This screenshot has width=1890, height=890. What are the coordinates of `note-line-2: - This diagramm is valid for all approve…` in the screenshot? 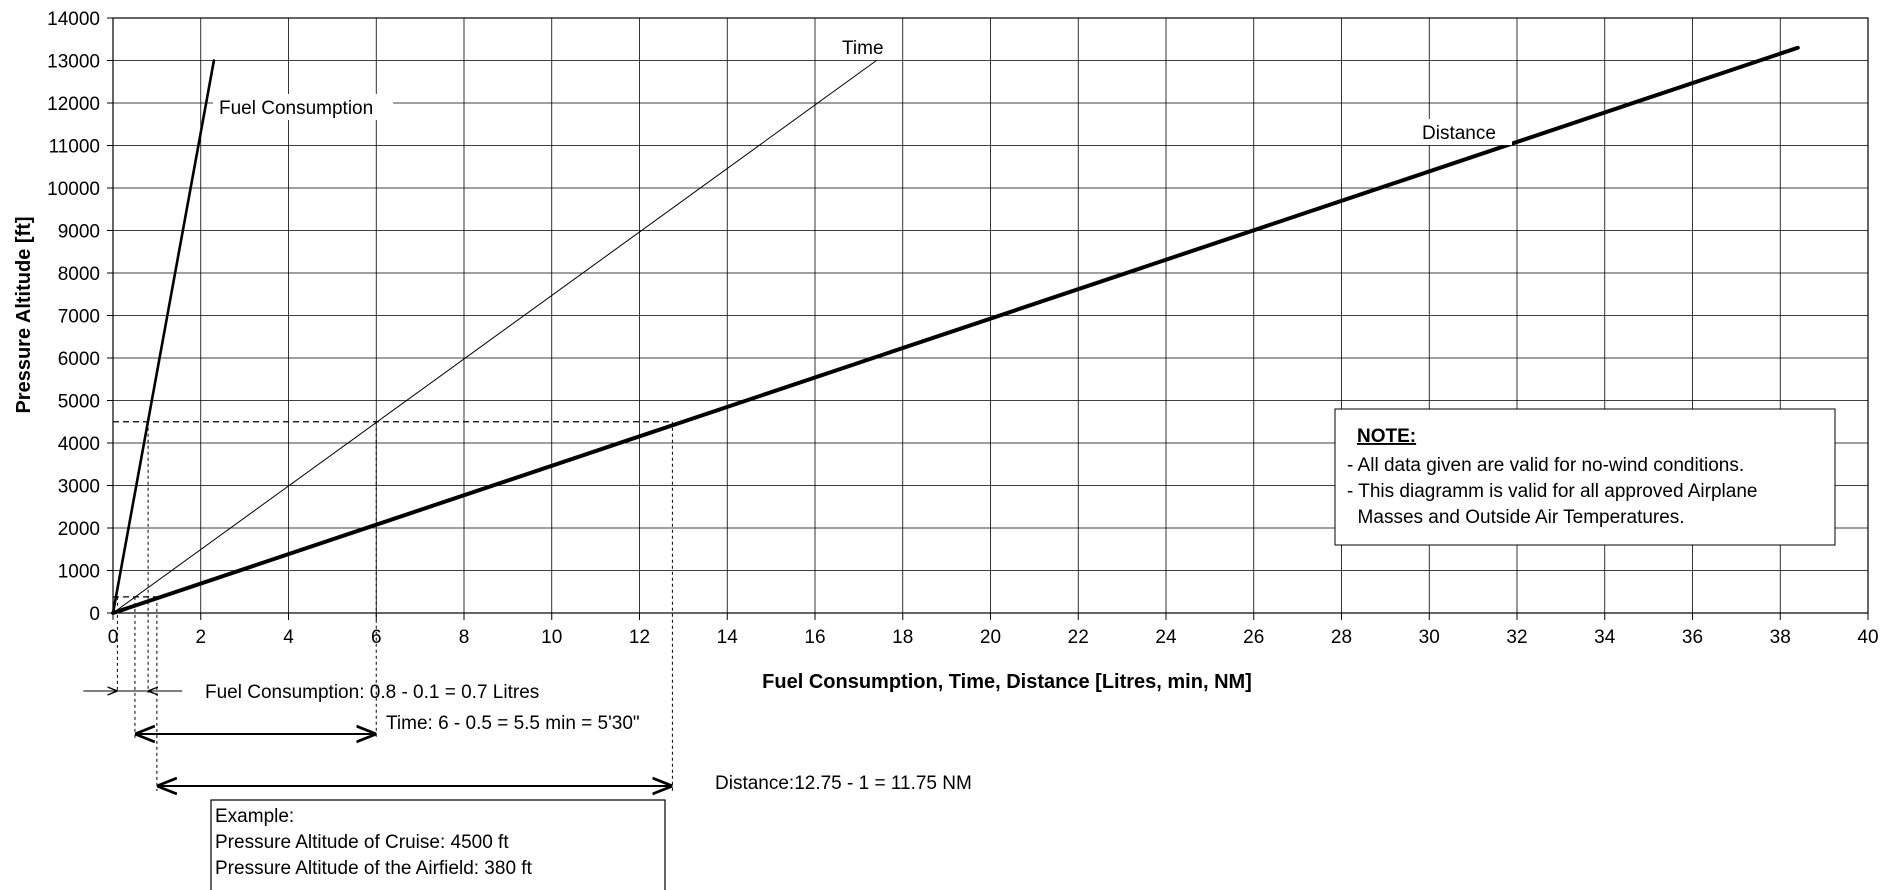 It's located at (1552, 491).